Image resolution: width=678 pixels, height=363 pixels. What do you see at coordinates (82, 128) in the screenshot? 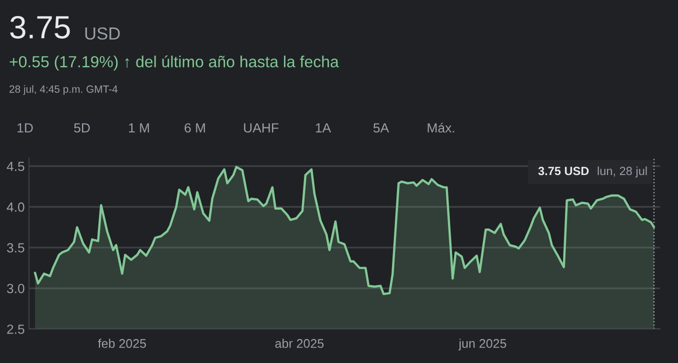
I see `text: 5D` at bounding box center [82, 128].